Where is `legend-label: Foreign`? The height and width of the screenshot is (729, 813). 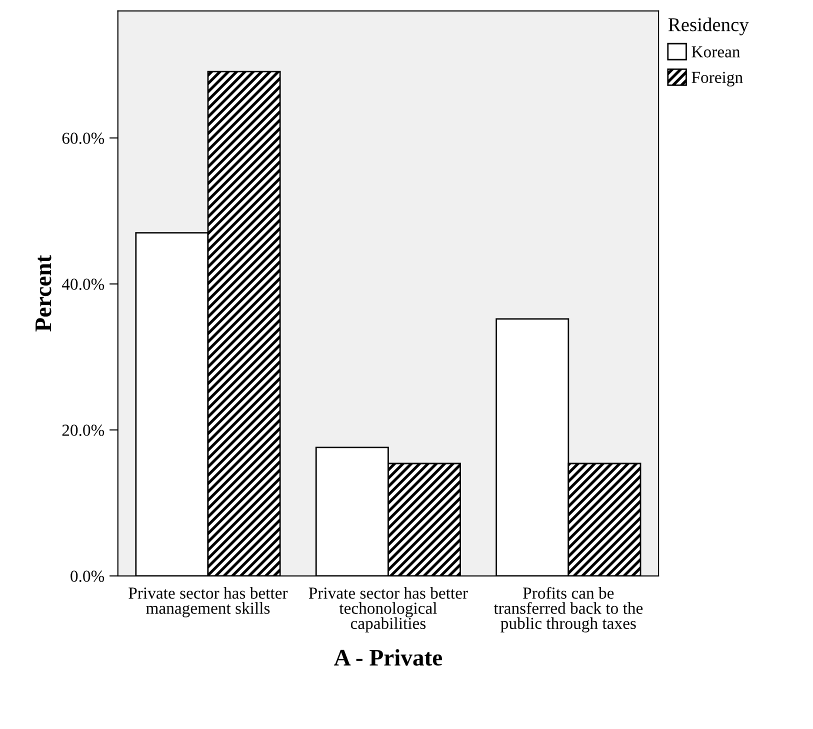 legend-label: Foreign is located at coordinates (717, 79).